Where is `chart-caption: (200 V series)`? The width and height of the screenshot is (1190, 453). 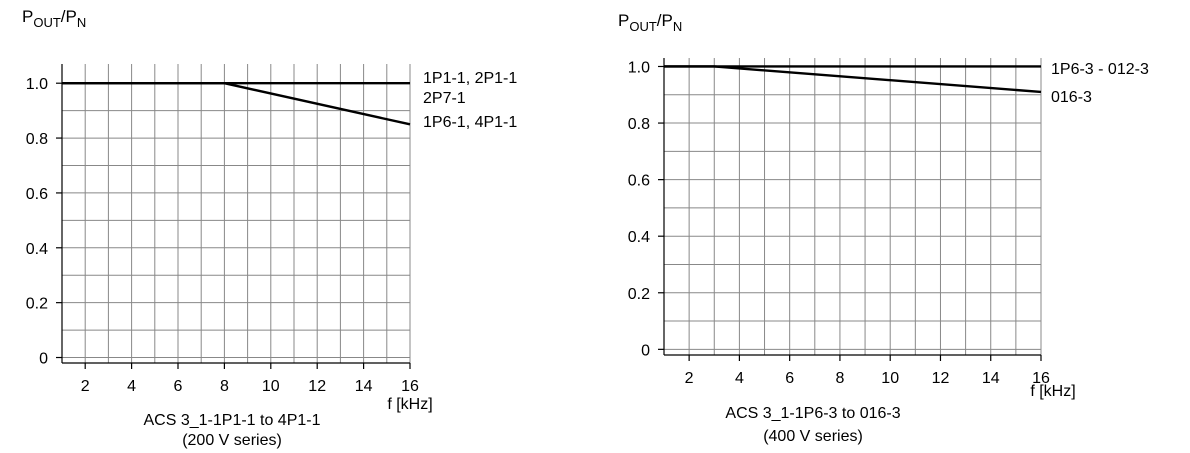
chart-caption: (200 V series) is located at coordinates (232, 440).